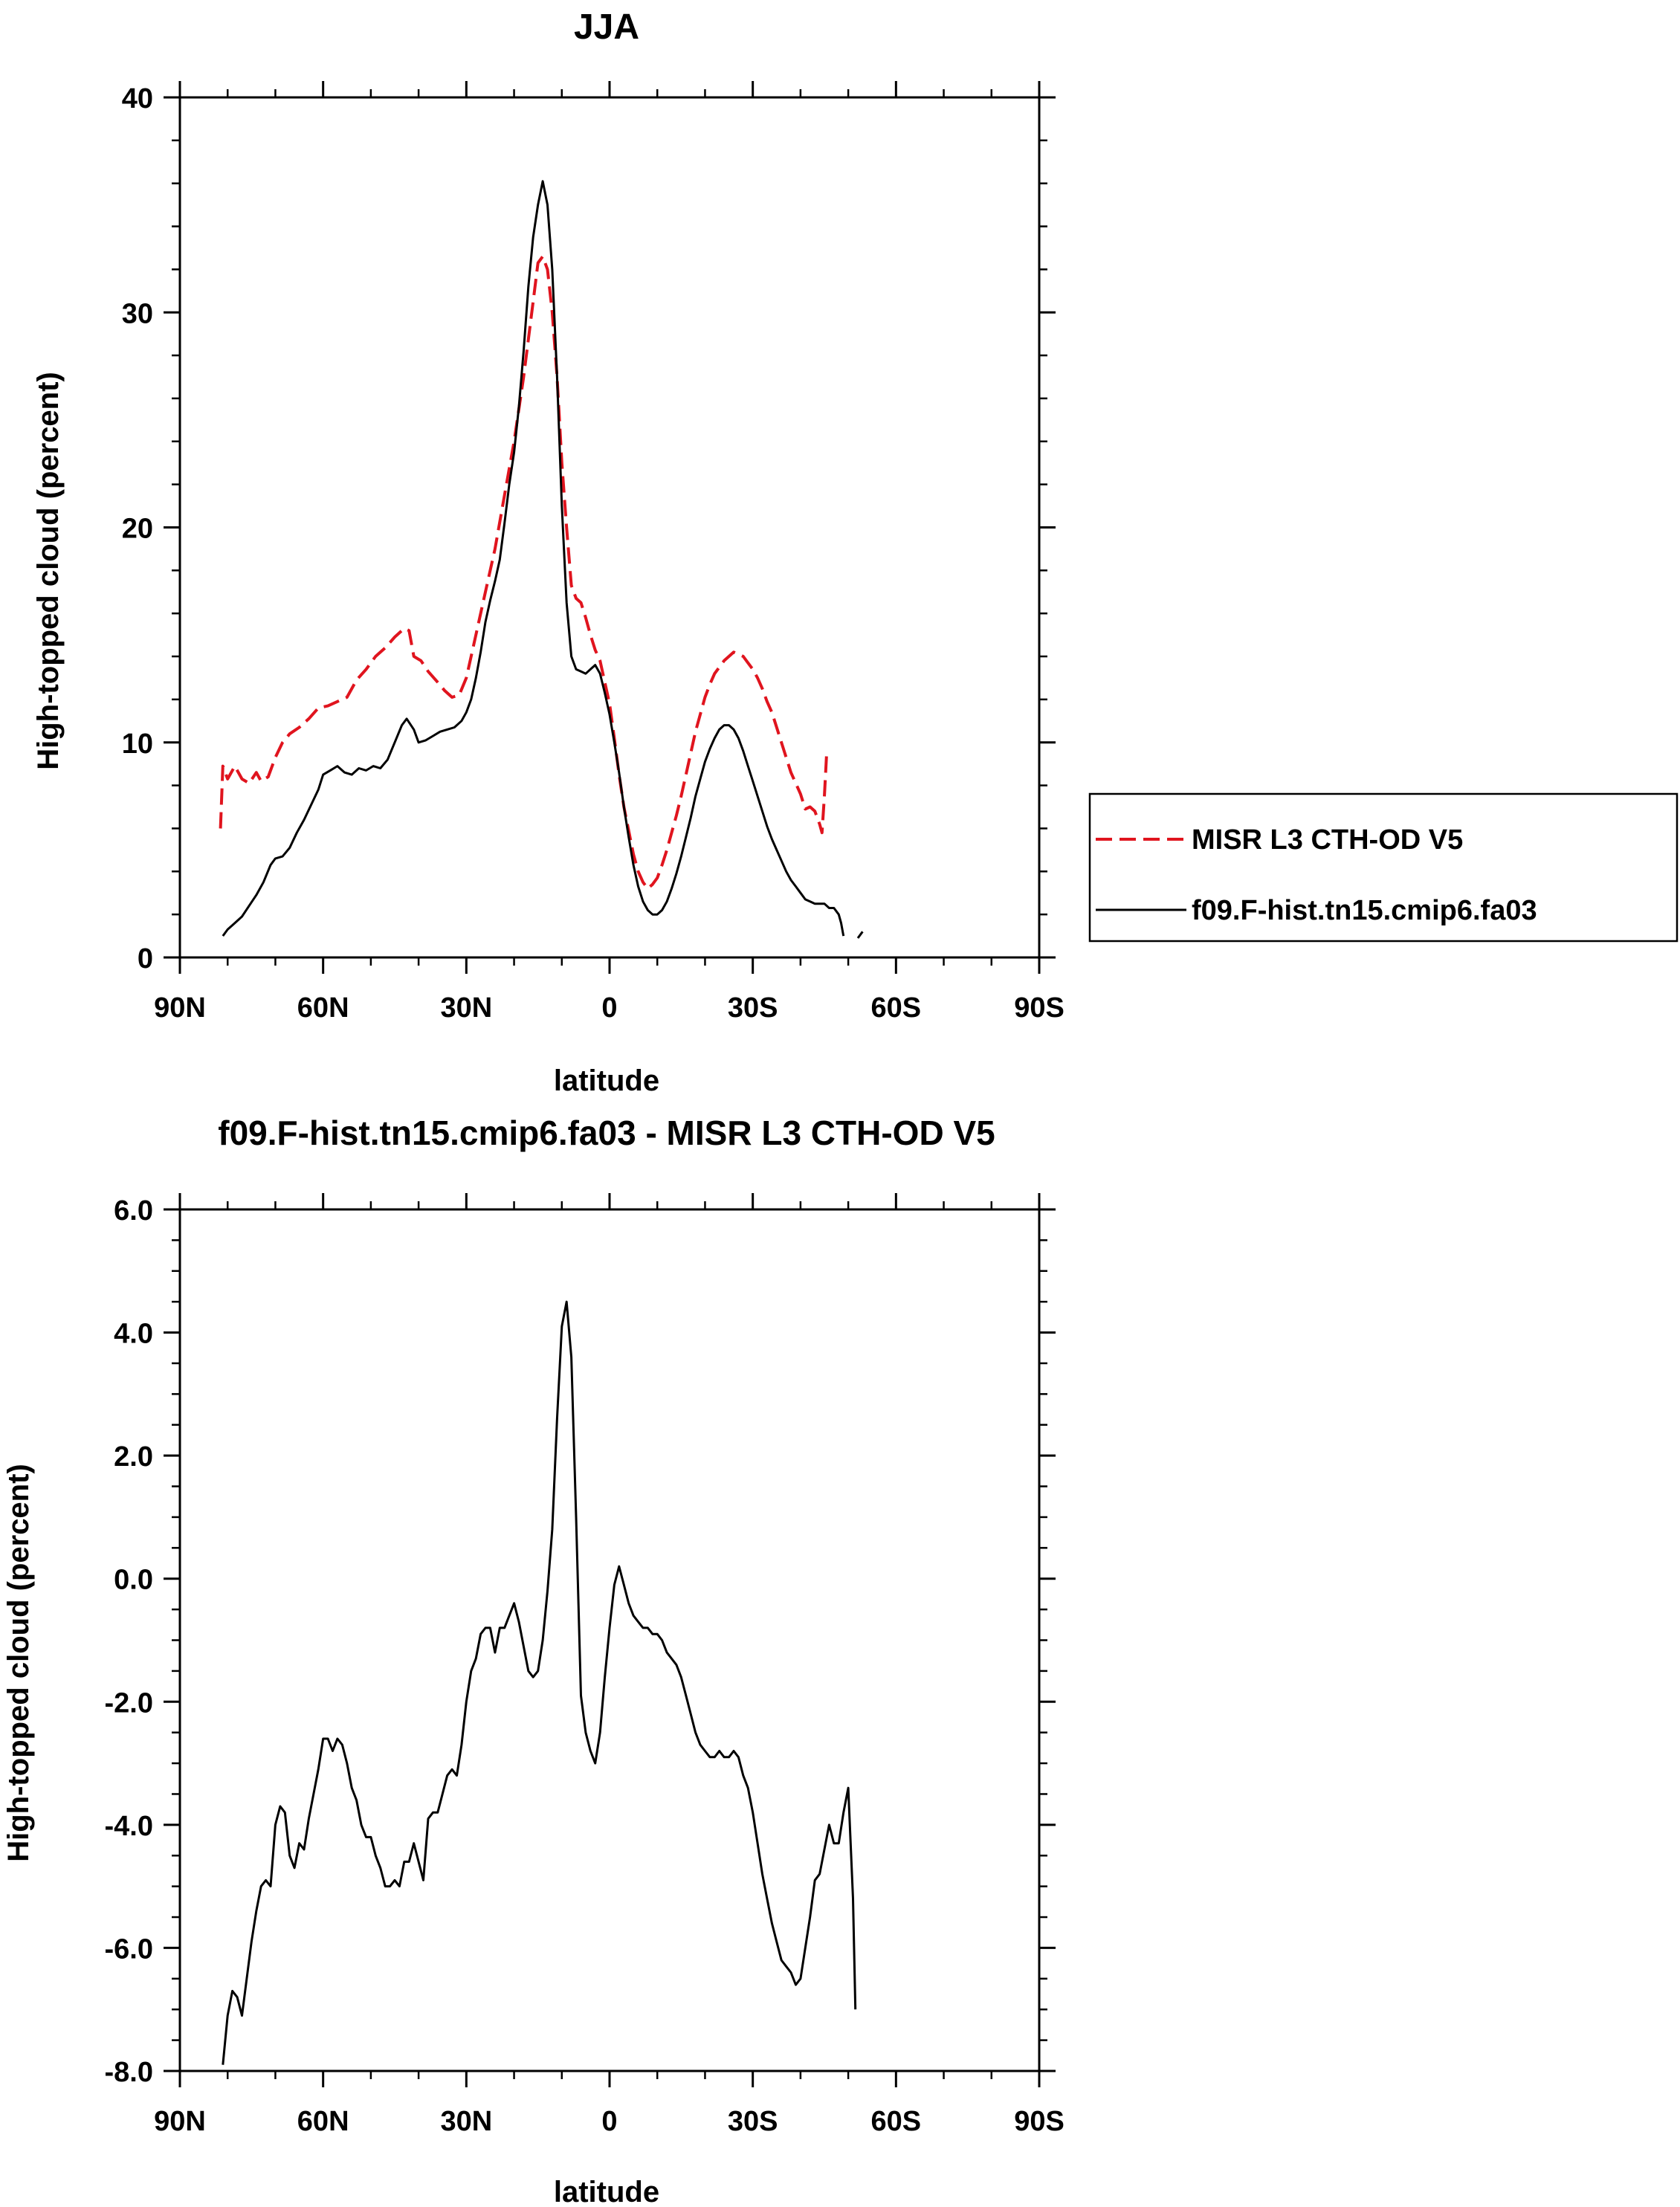 The width and height of the screenshot is (1680, 2207). I want to click on bottom-y-tick-label: 2.0, so click(133, 1457).